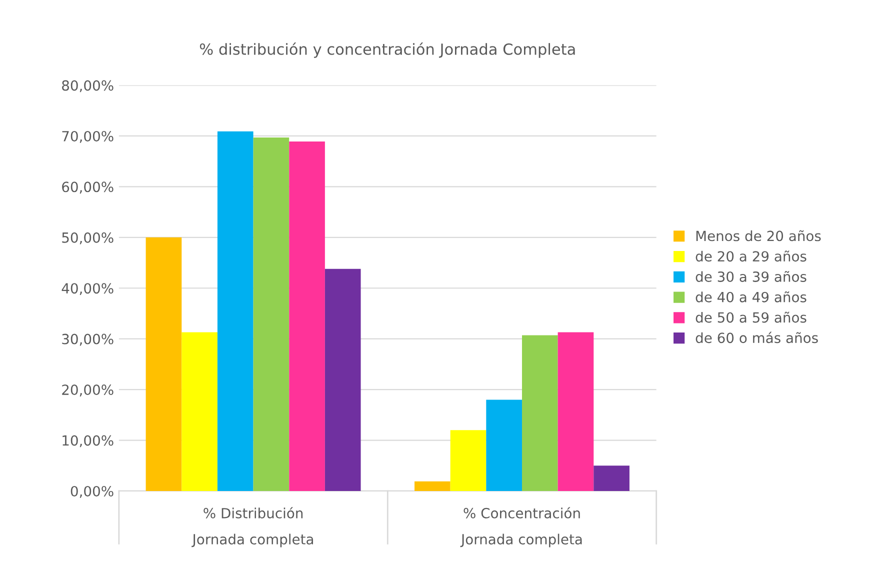  I want to click on legend-label: de 40 a 49 años, so click(751, 296).